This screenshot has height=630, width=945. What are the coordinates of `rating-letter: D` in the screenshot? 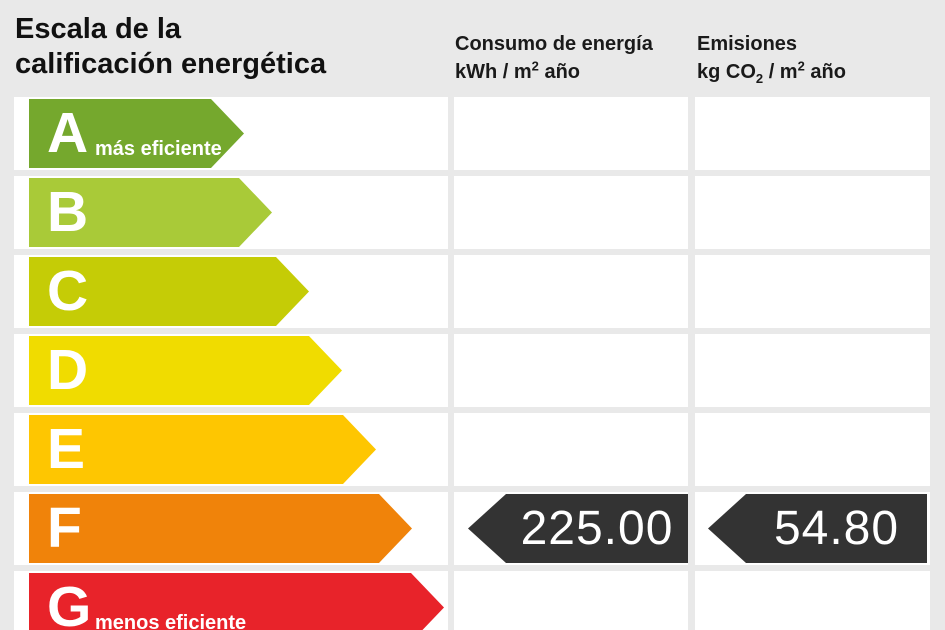 It's located at (68, 370).